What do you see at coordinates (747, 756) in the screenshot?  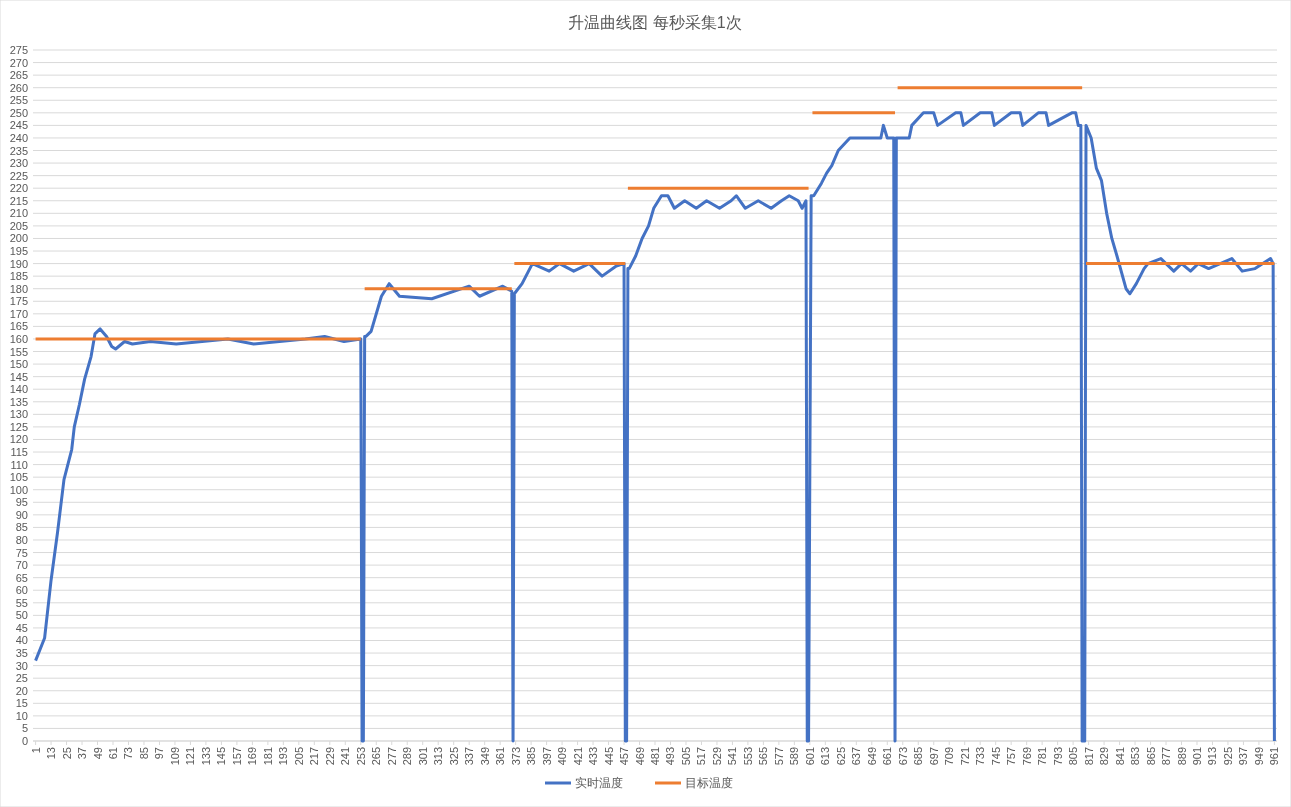 I see `x-tick-label: 553` at bounding box center [747, 756].